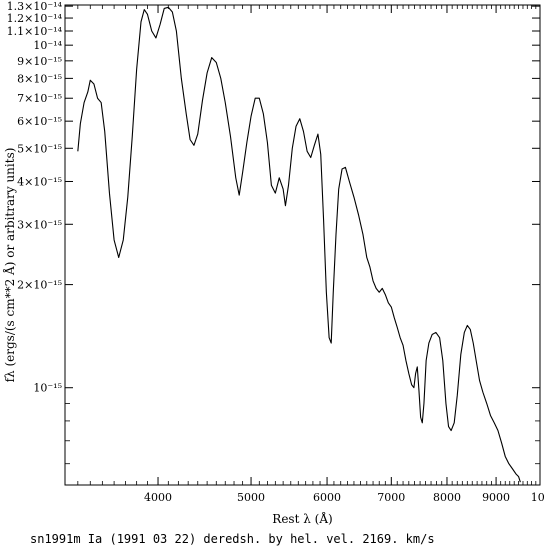 The image size is (545, 548). Describe the element at coordinates (302, 518) in the screenshot. I see `x-axis-label: Rest λ (Å)` at that location.